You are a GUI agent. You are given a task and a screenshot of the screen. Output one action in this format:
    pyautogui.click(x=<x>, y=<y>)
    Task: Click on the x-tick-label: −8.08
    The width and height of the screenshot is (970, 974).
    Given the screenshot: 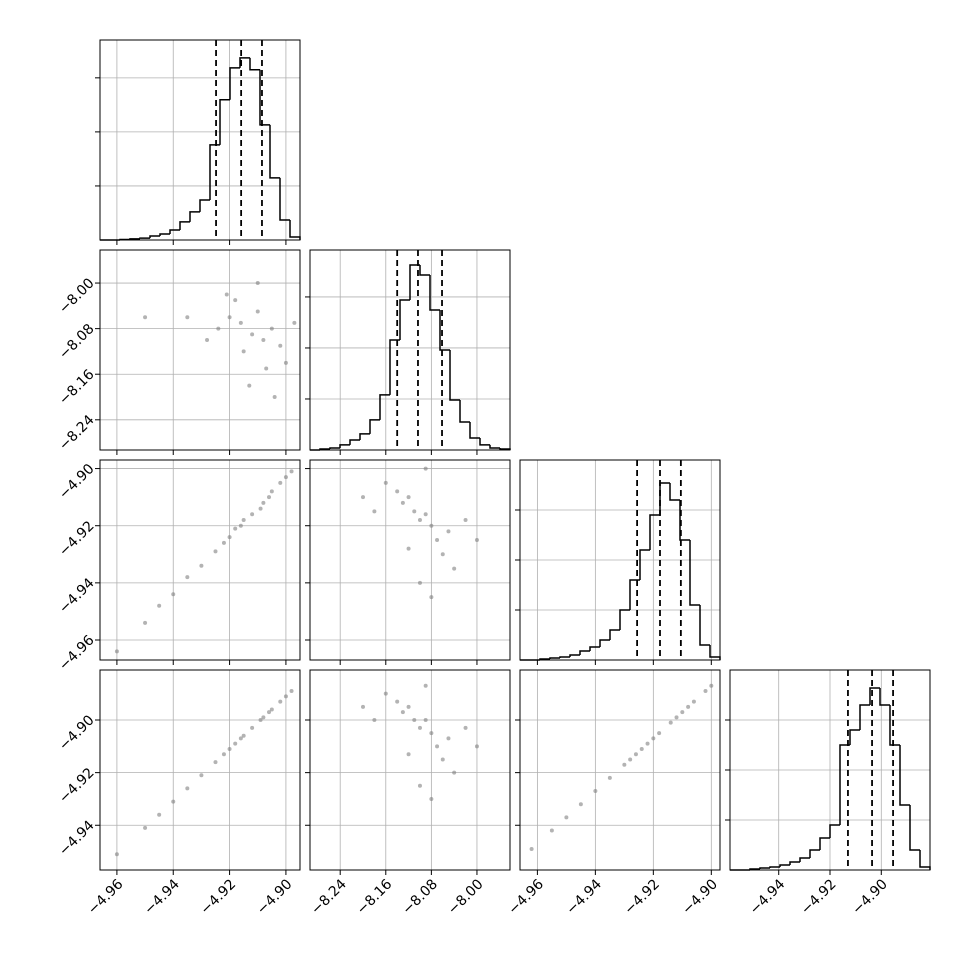 What is the action you would take?
    pyautogui.click(x=420, y=897)
    